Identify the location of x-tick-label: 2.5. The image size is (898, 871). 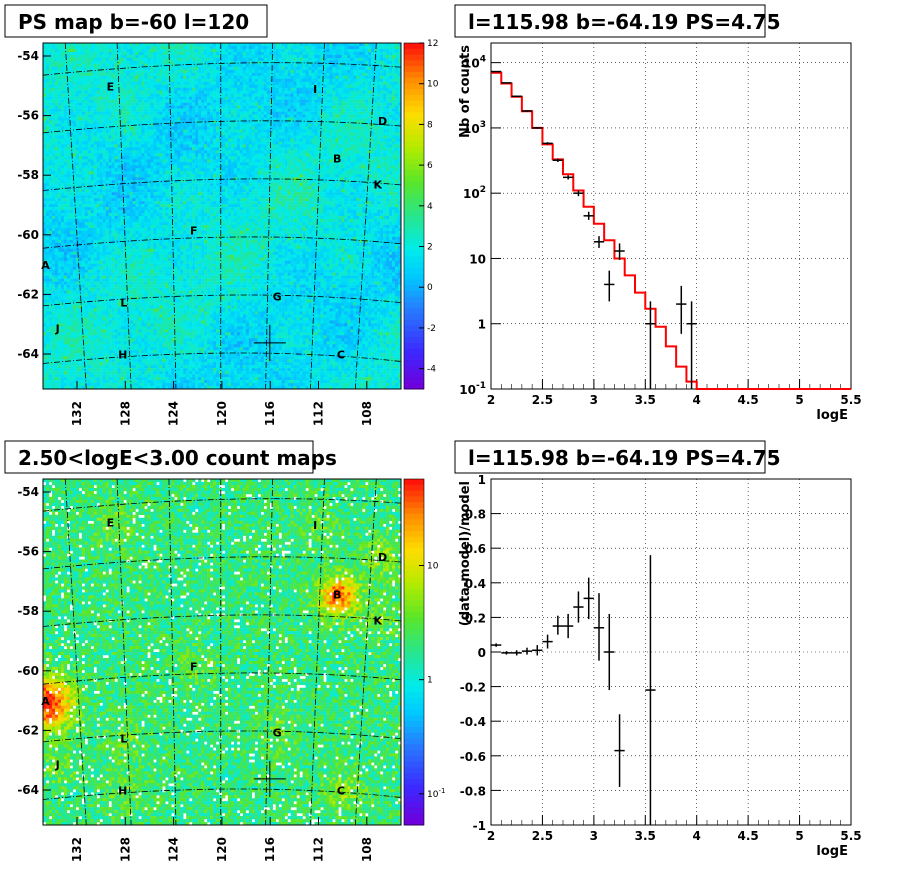
(542, 836).